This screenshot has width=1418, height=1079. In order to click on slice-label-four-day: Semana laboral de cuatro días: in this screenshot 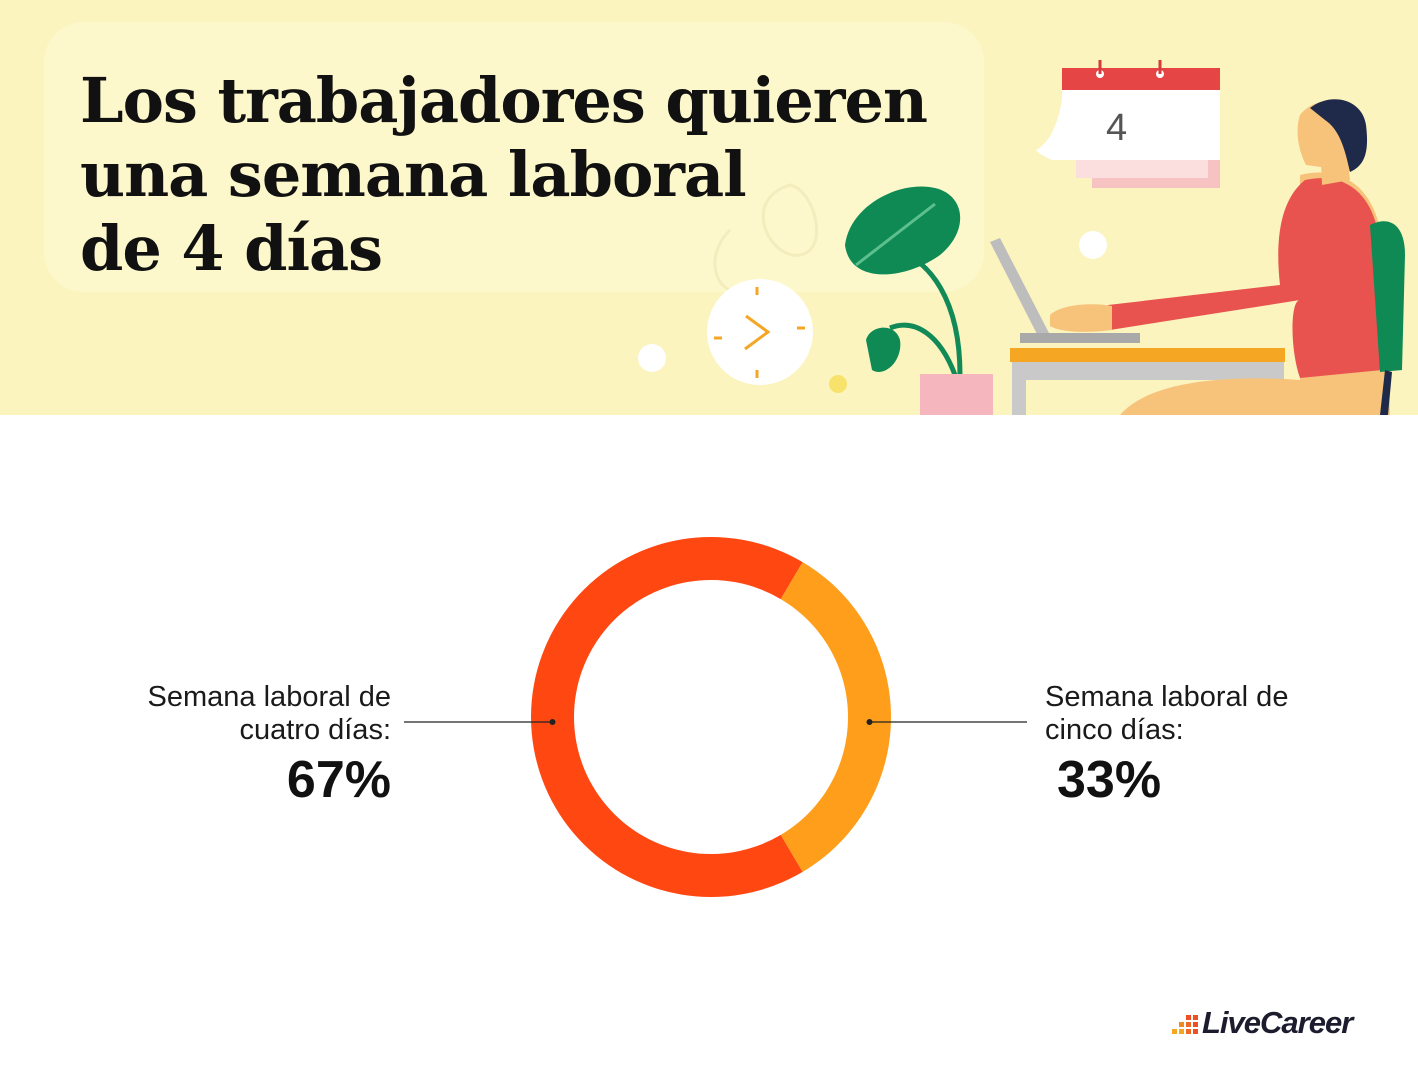, I will do `click(269, 714)`.